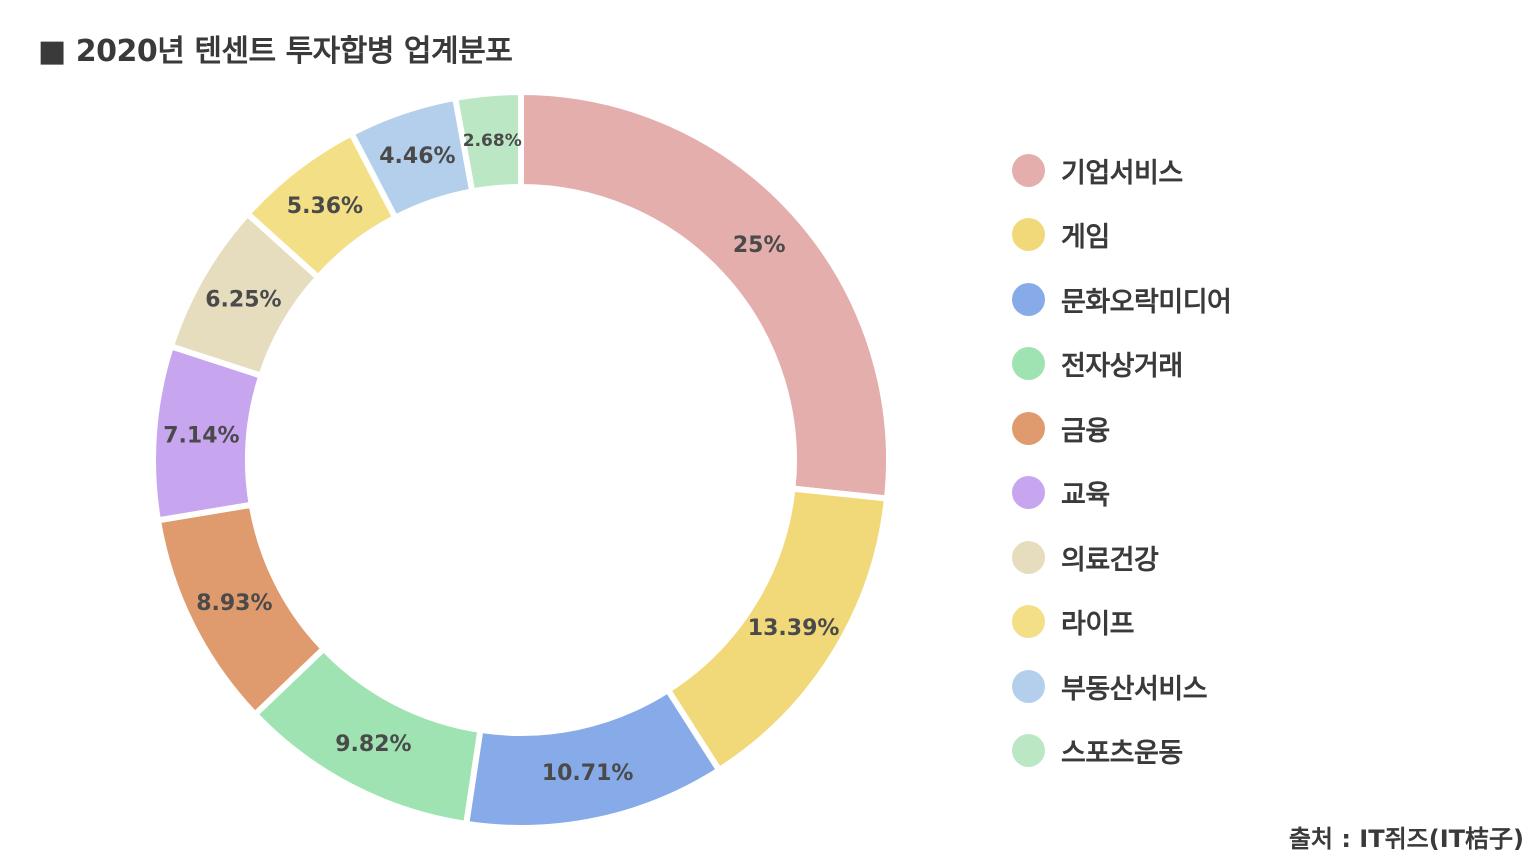 The height and width of the screenshot is (864, 1536). I want to click on legend-label: 의료건강, so click(1110, 560).